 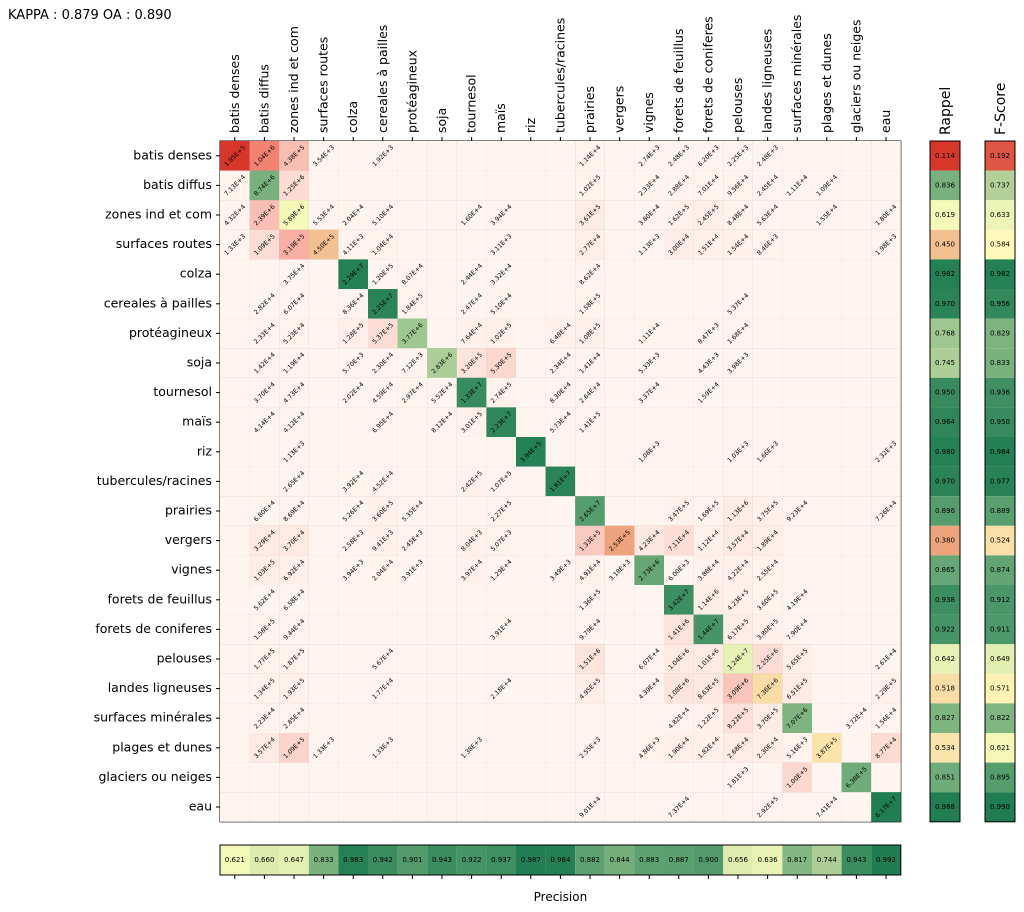 What do you see at coordinates (945, 540) in the screenshot?
I see `recall-cell` at bounding box center [945, 540].